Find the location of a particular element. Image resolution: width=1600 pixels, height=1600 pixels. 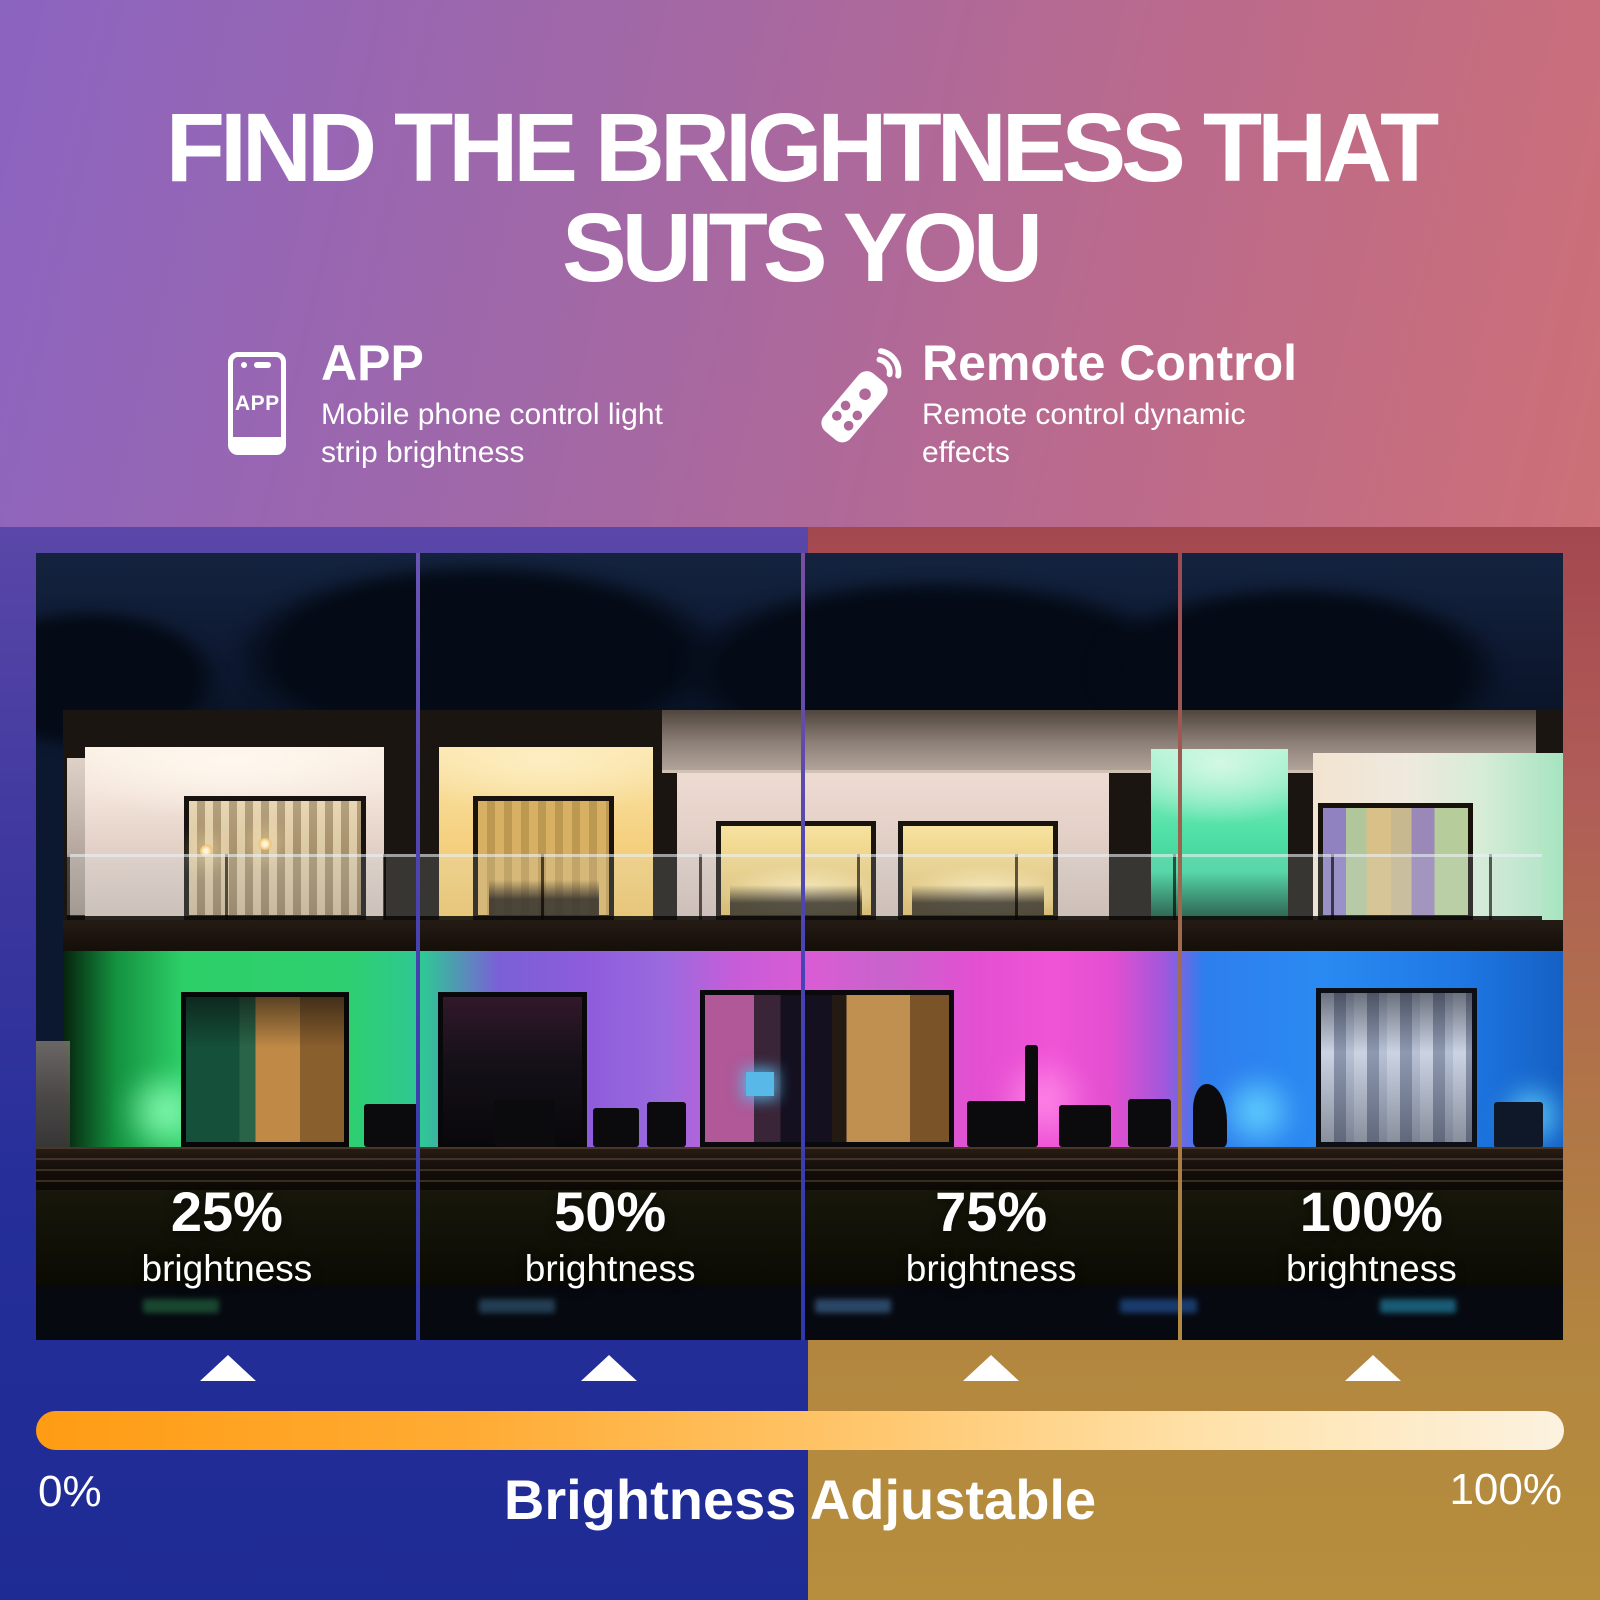

percent-value: 50% is located at coordinates (610, 1211).